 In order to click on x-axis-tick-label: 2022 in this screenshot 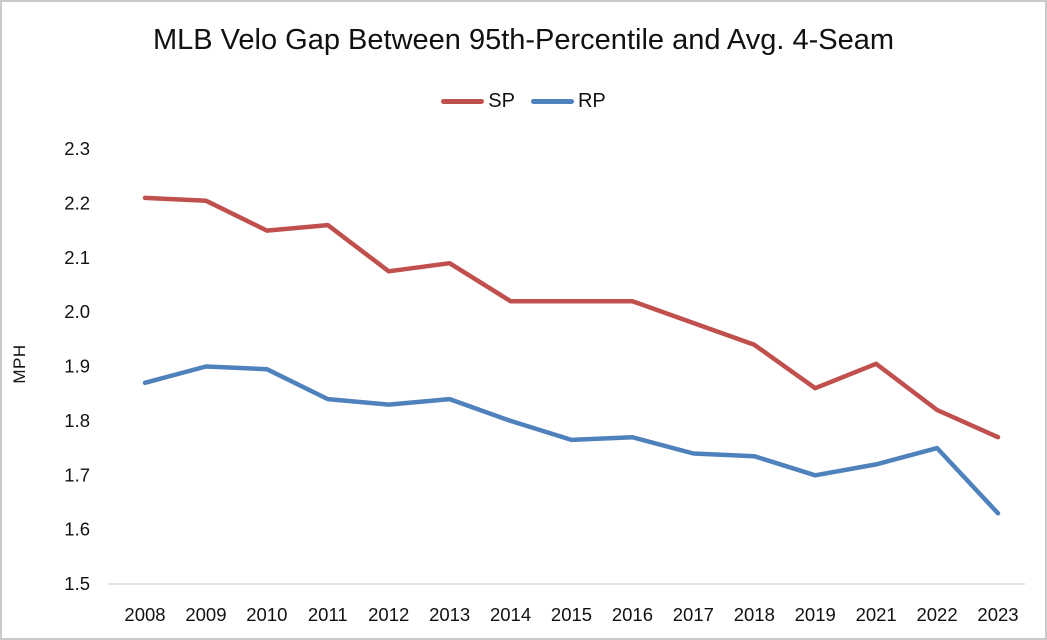, I will do `click(936, 614)`.